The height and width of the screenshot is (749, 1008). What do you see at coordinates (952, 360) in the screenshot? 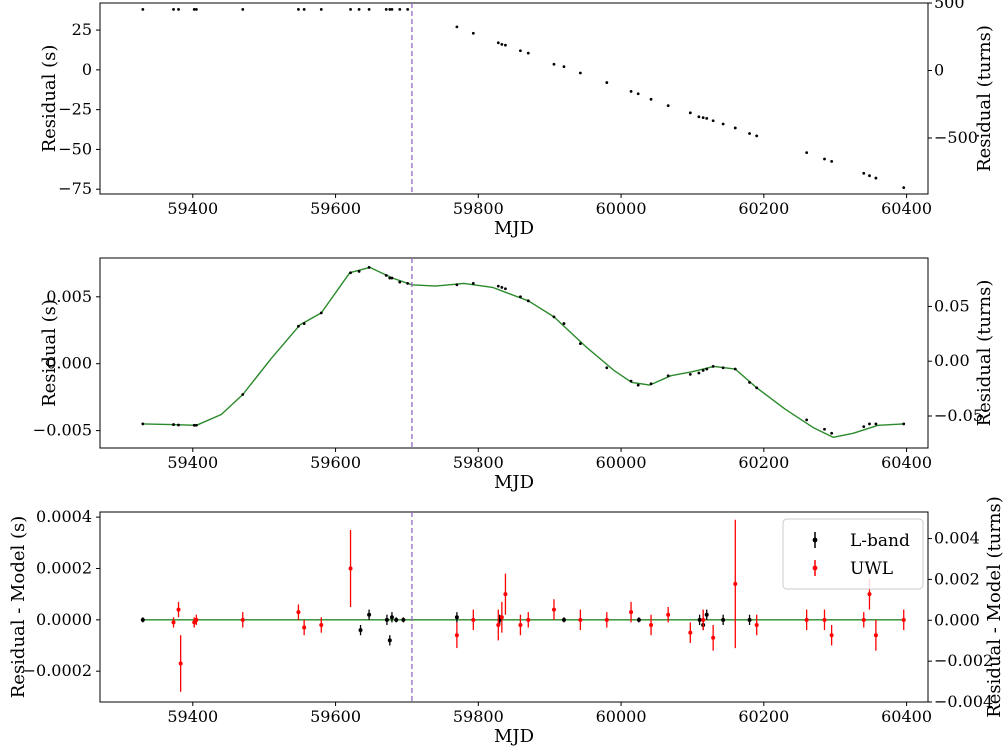
I see `y-right-tick-label: 0.00` at bounding box center [952, 360].